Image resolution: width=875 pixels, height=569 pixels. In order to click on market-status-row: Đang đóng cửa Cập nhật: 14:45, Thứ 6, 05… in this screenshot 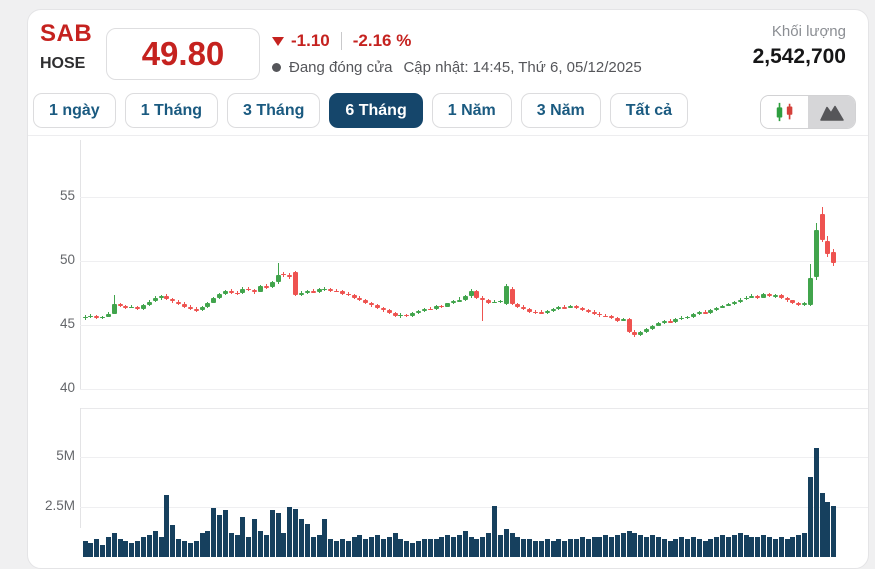, I will do `click(457, 67)`.